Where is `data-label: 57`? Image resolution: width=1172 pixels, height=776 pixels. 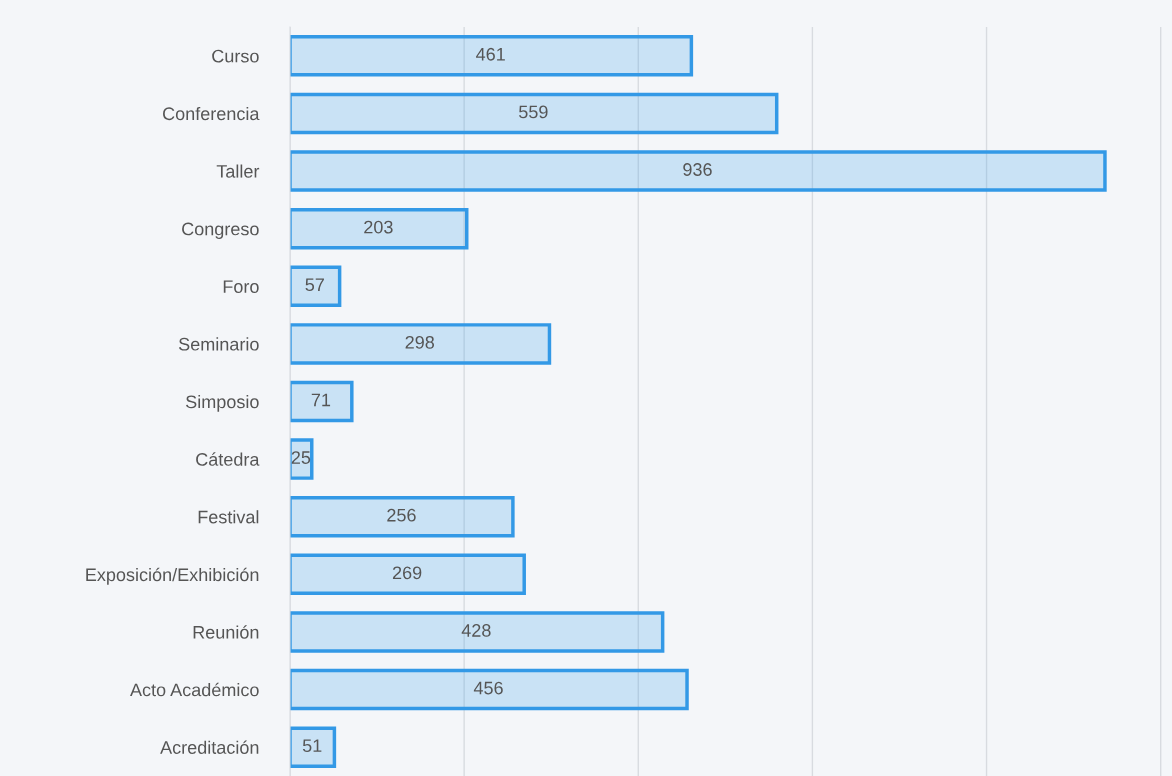 data-label: 57 is located at coordinates (314, 285).